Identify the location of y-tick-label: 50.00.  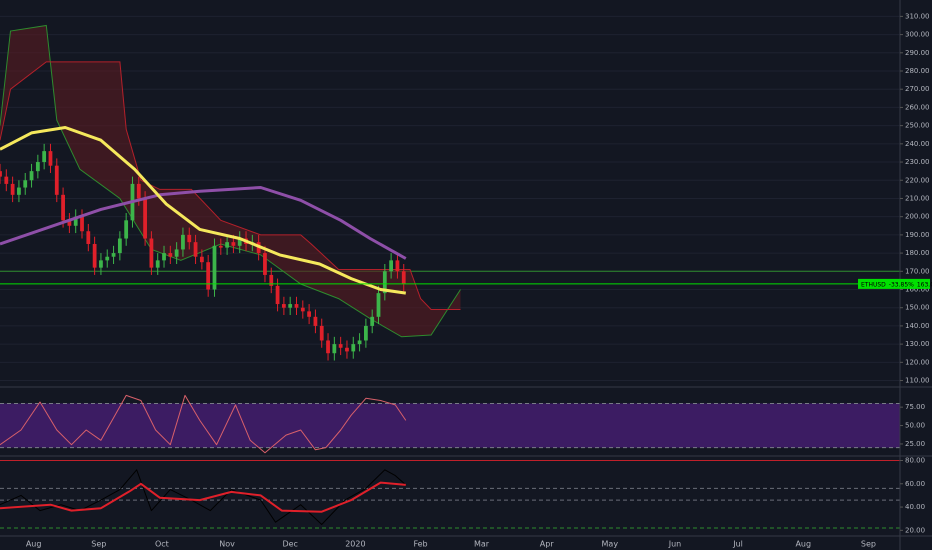
(915, 426).